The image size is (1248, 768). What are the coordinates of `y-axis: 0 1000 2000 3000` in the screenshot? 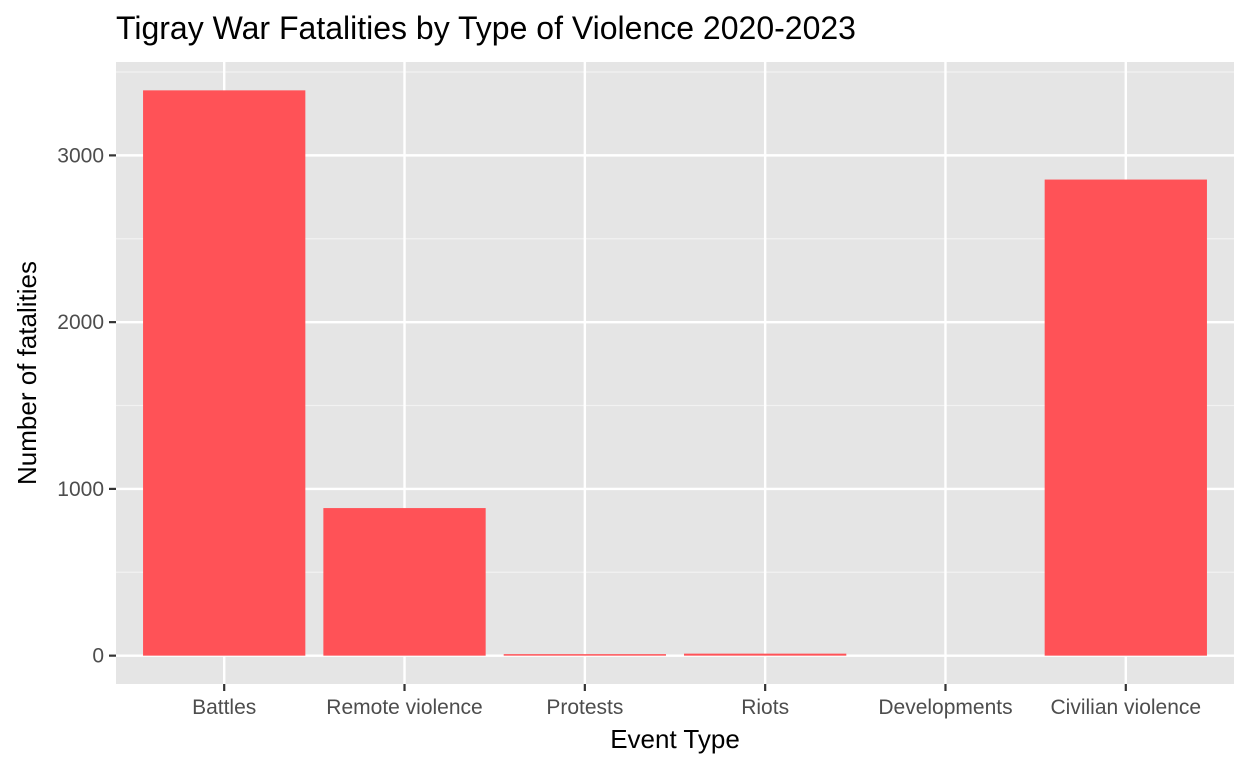 It's located at (86, 406).